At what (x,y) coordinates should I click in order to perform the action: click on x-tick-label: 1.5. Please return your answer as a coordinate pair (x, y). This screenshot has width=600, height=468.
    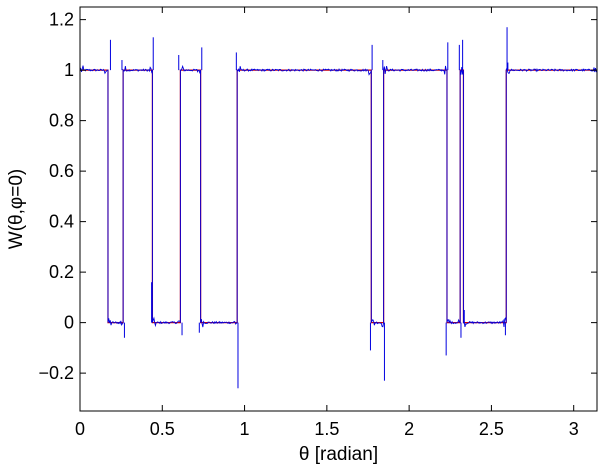
    Looking at the image, I should click on (326, 429).